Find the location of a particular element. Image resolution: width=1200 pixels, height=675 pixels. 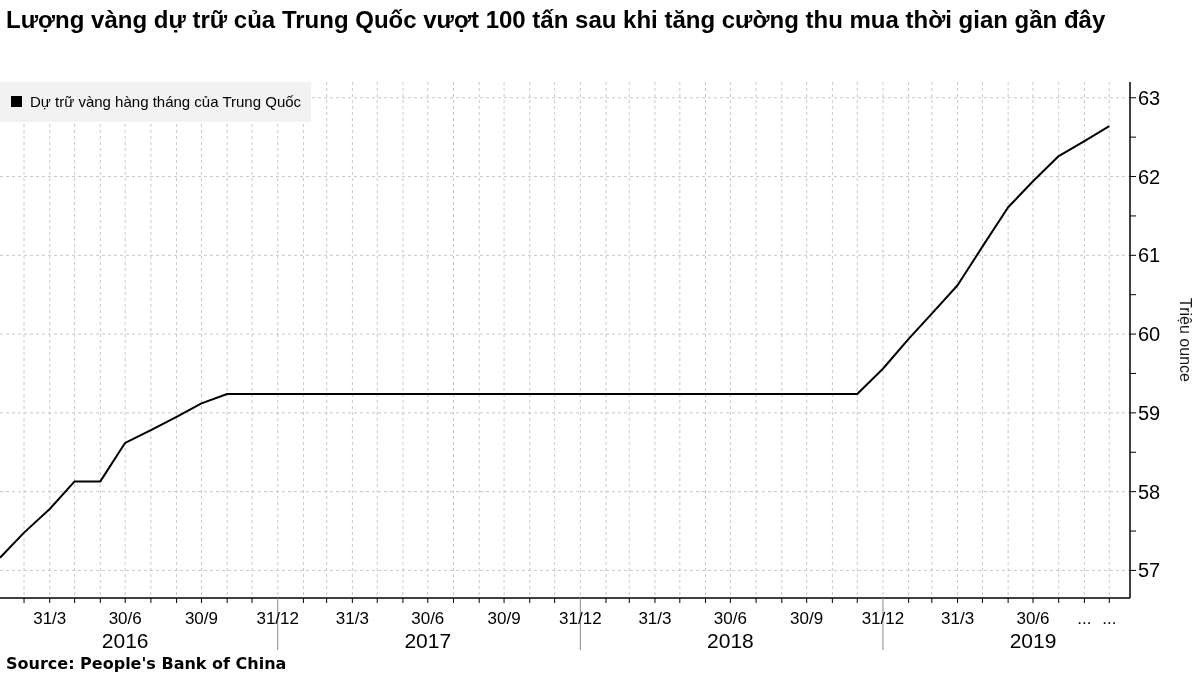

y-tick-label: 62 is located at coordinates (1149, 176).